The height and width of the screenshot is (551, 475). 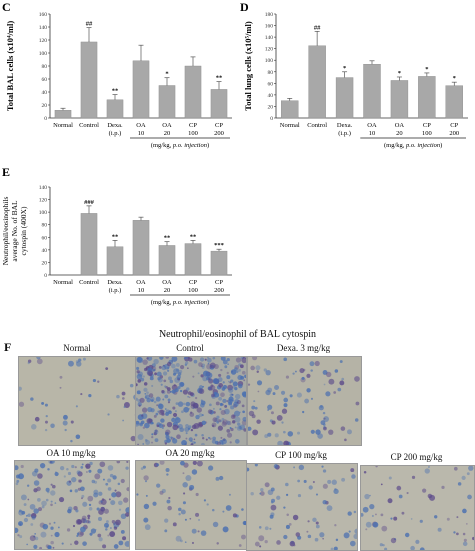 I want to click on group-caption: (mg/kg, p.o. injection), so click(x=413, y=145).